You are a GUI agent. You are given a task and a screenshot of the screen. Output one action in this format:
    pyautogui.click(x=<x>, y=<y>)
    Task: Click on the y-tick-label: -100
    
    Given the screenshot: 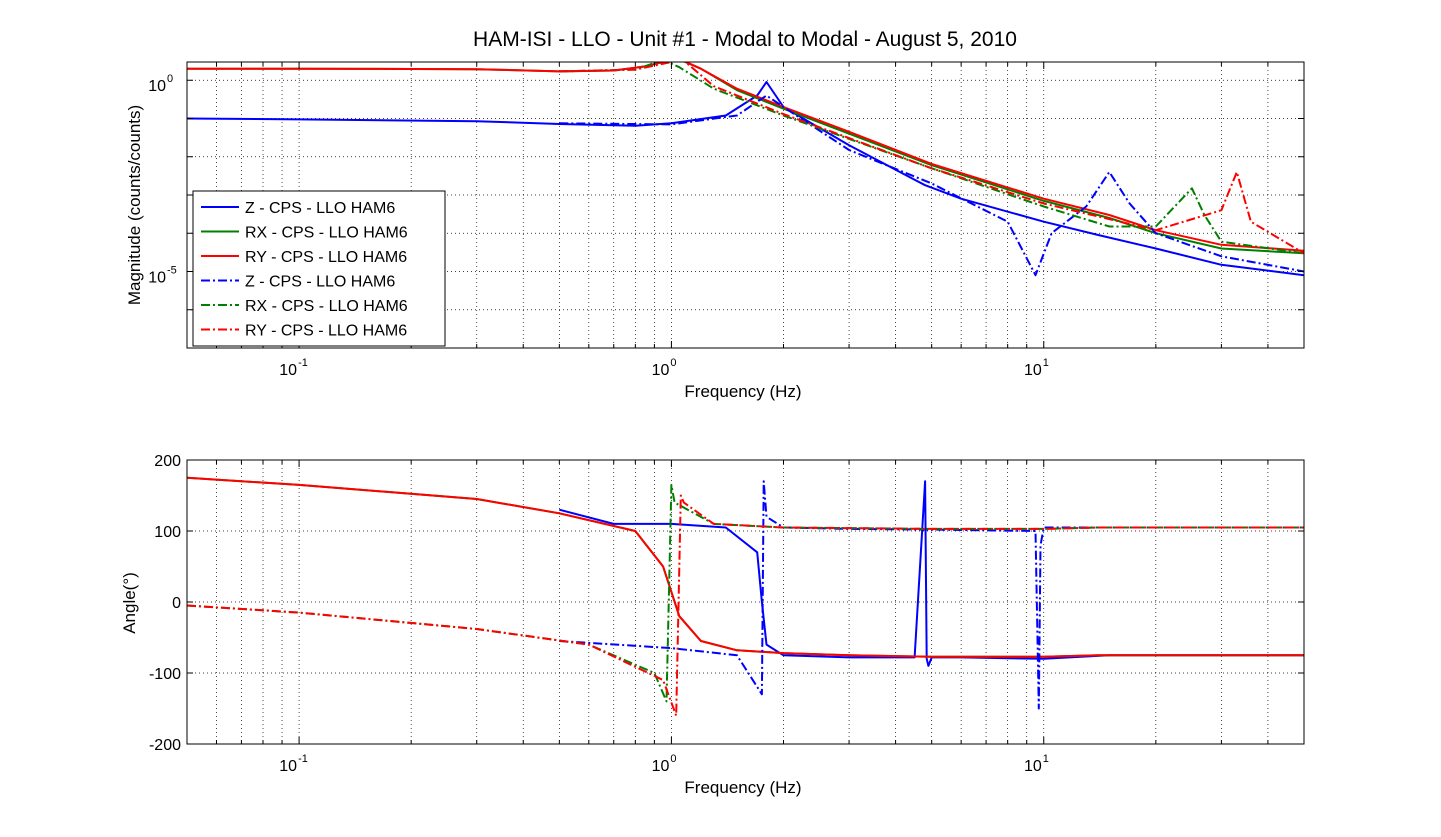 What is the action you would take?
    pyautogui.click(x=165, y=674)
    